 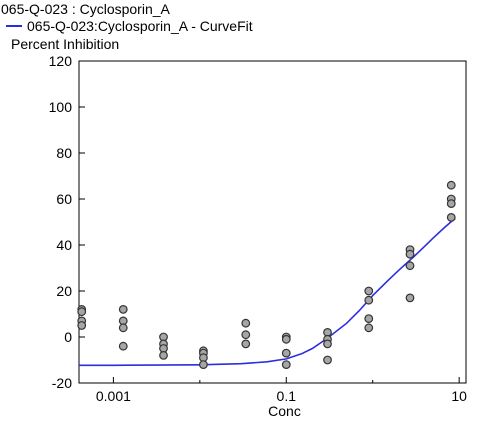 What do you see at coordinates (64, 153) in the screenshot?
I see `y-tick-label: 80` at bounding box center [64, 153].